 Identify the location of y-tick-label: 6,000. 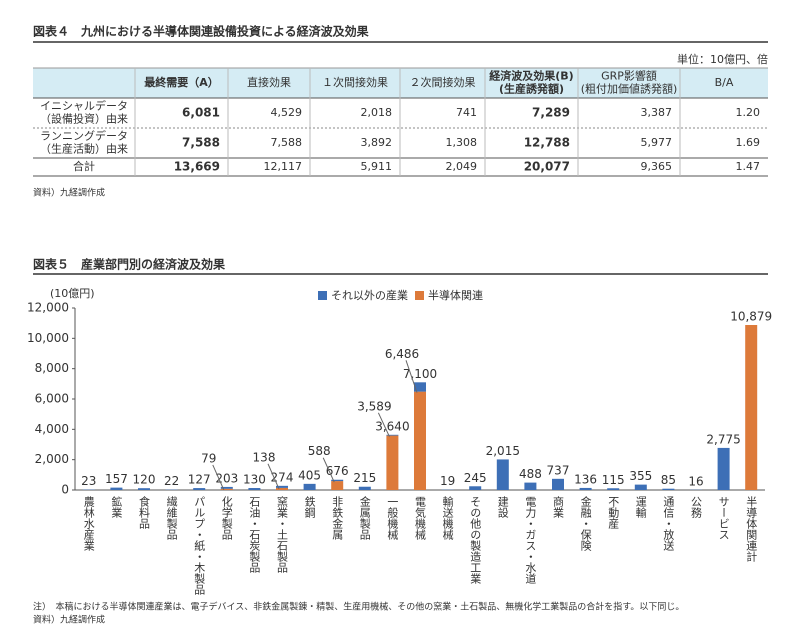
(52, 399).